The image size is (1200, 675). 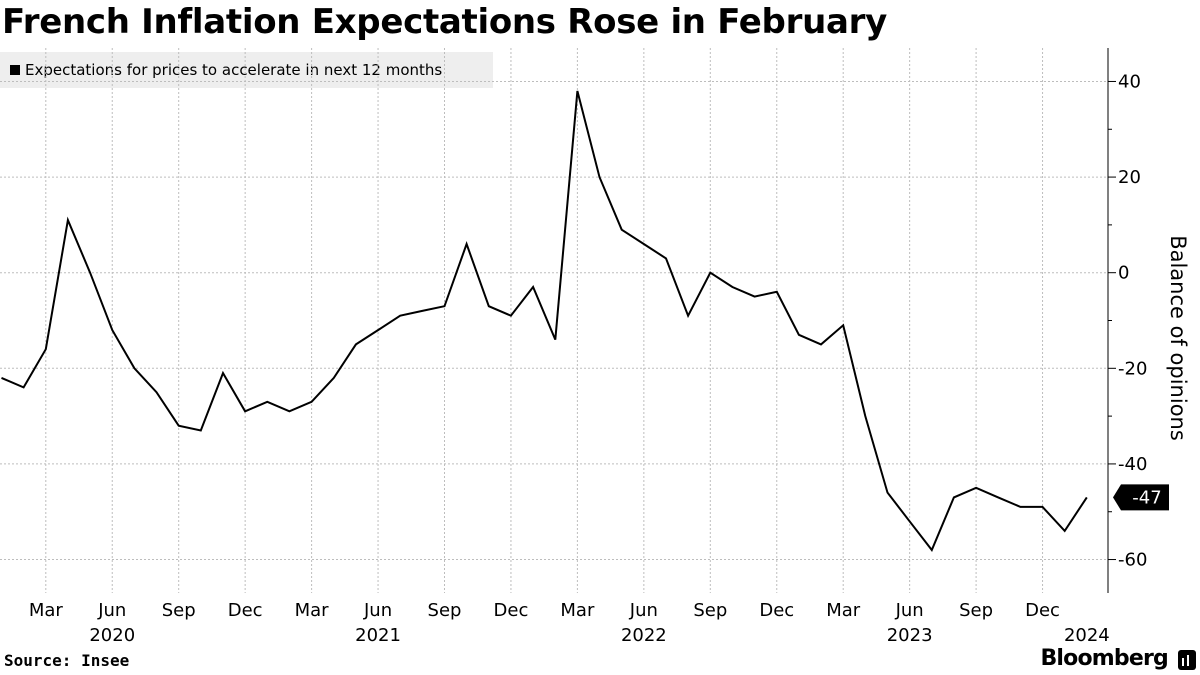 What do you see at coordinates (1132, 368) in the screenshot?
I see `y-tick-label: -20` at bounding box center [1132, 368].